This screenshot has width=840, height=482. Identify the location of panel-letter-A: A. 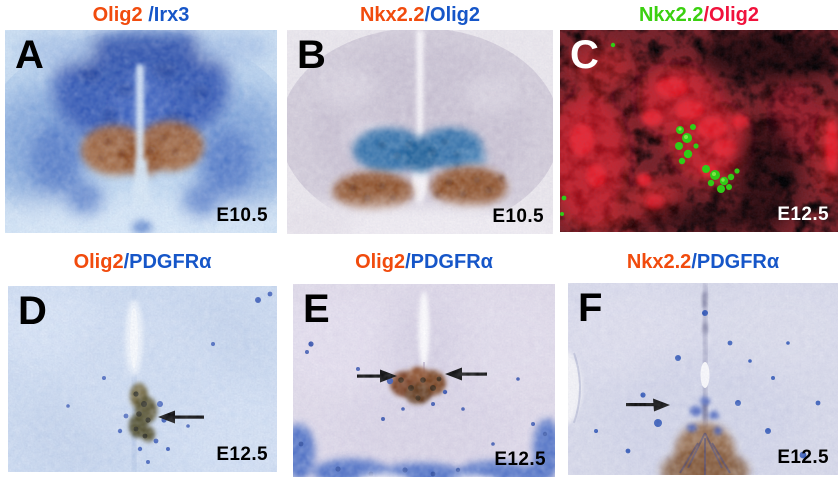
(29, 55).